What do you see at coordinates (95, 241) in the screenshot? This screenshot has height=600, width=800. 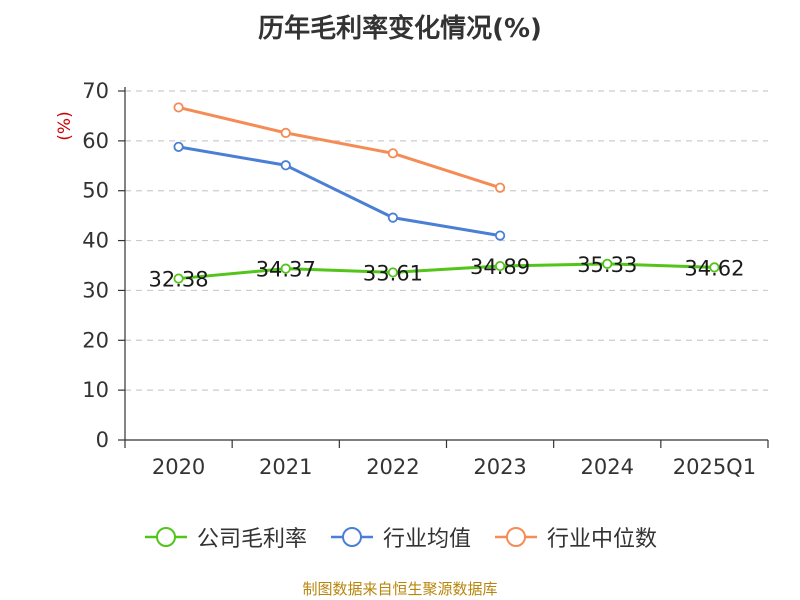 I see `y-tick-label: 40` at bounding box center [95, 241].